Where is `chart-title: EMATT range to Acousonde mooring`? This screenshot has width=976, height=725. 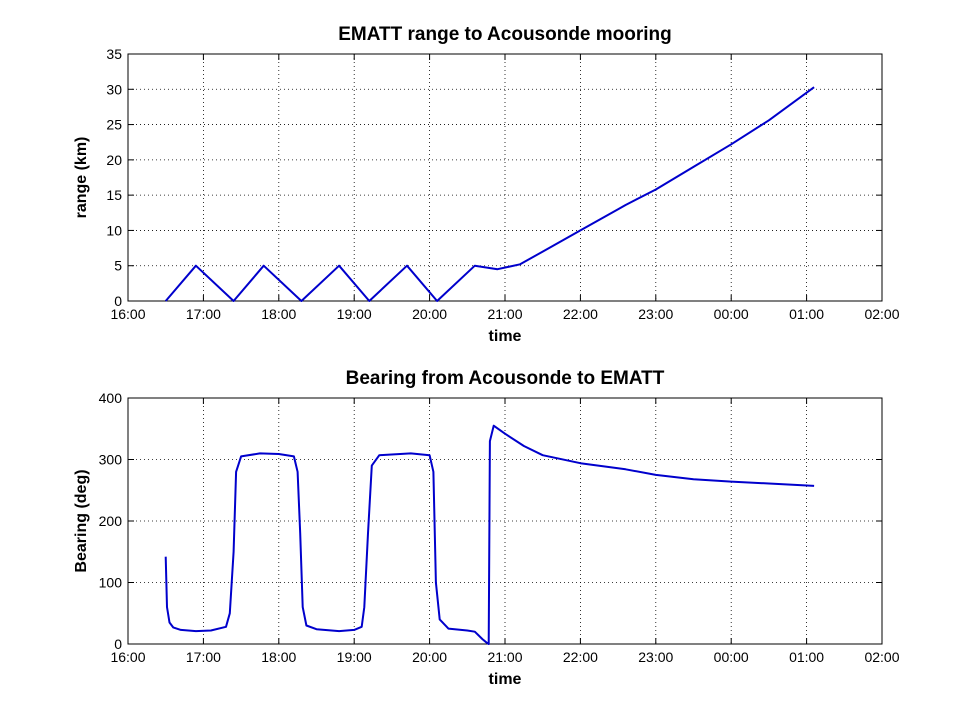
chart-title: EMATT range to Acousonde mooring is located at coordinates (505, 34).